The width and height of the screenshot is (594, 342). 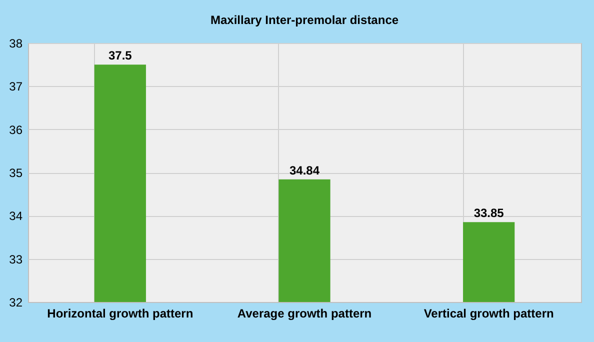 What do you see at coordinates (16, 87) in the screenshot?
I see `y-tick-label: 37` at bounding box center [16, 87].